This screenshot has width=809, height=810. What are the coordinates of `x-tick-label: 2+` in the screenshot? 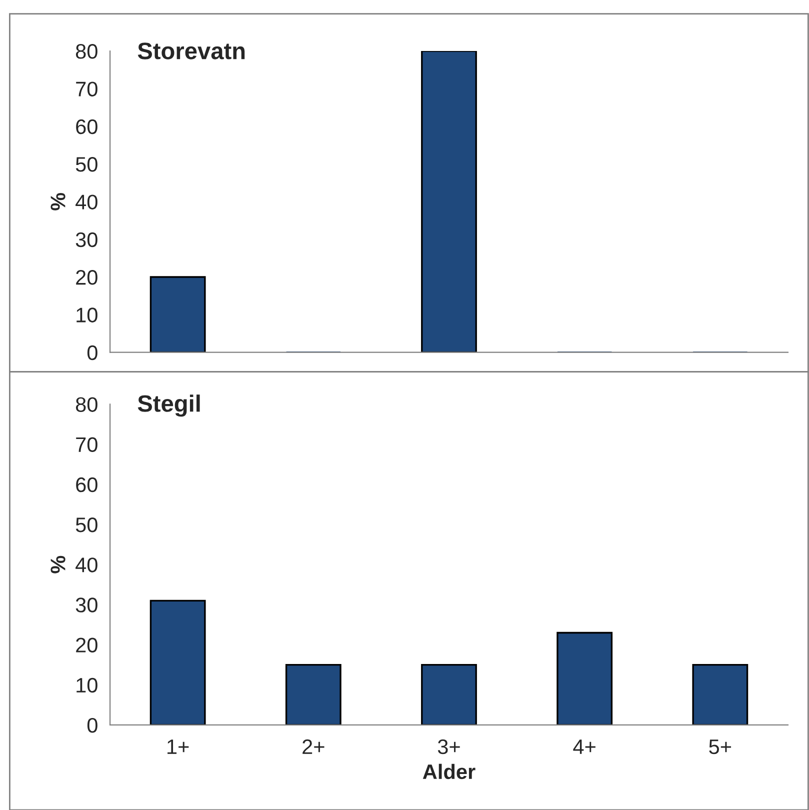 It's located at (313, 746).